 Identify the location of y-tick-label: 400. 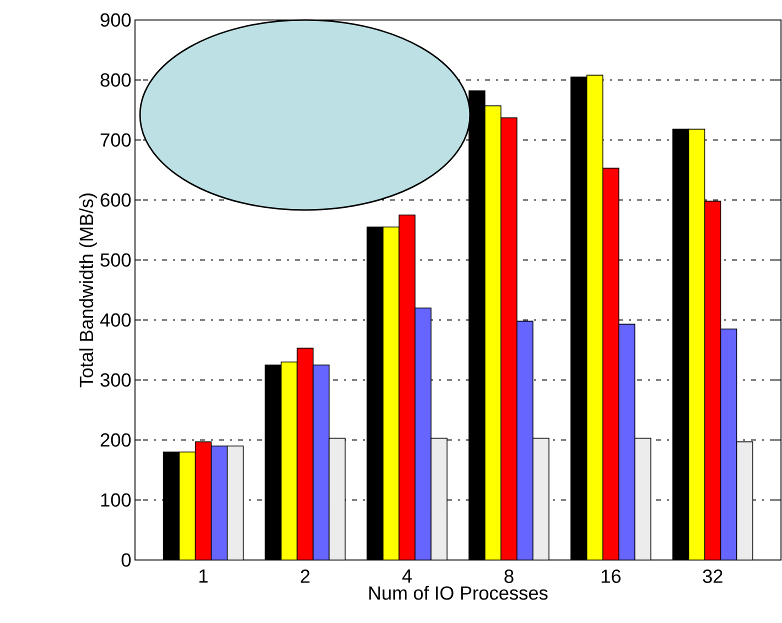
(115, 320).